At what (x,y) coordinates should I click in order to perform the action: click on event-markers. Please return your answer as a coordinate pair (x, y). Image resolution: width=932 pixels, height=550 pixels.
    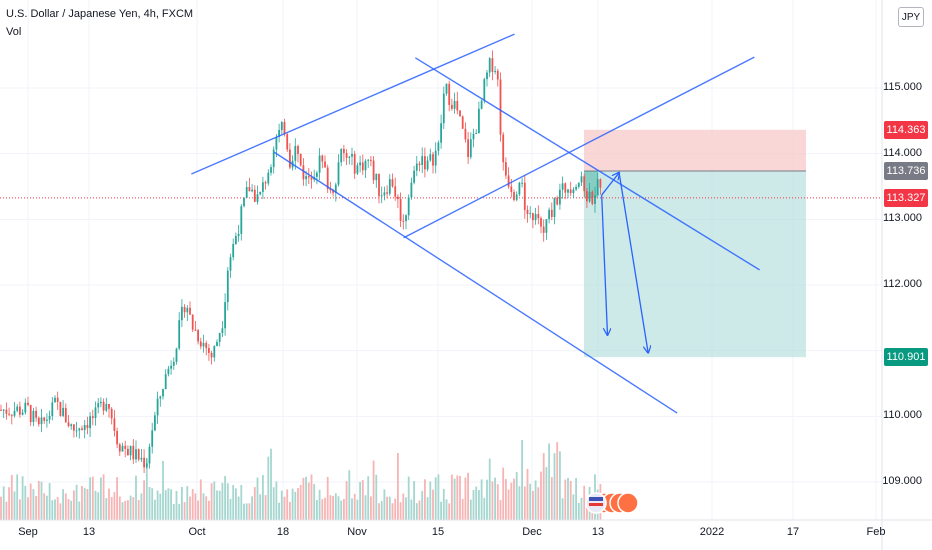
    Looking at the image, I should click on (612, 503).